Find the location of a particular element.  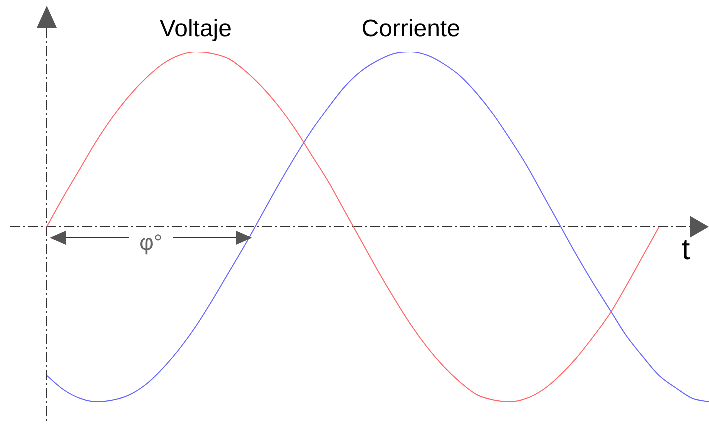

annotation: φ° is located at coordinates (151, 243).